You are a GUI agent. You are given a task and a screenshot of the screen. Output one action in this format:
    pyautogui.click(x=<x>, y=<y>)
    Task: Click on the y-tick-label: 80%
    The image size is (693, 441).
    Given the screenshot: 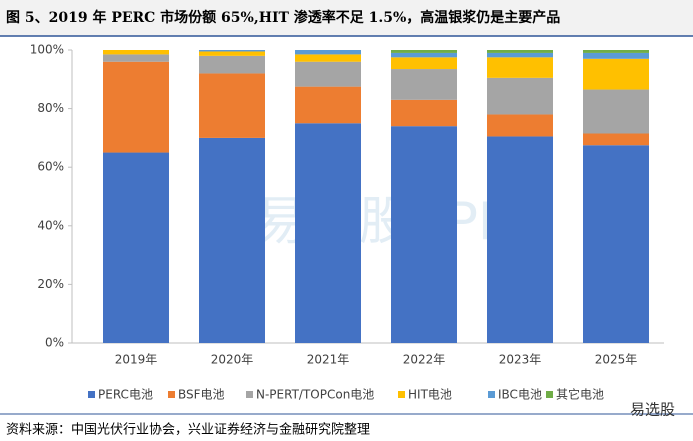 What is the action you would take?
    pyautogui.click(x=50, y=108)
    